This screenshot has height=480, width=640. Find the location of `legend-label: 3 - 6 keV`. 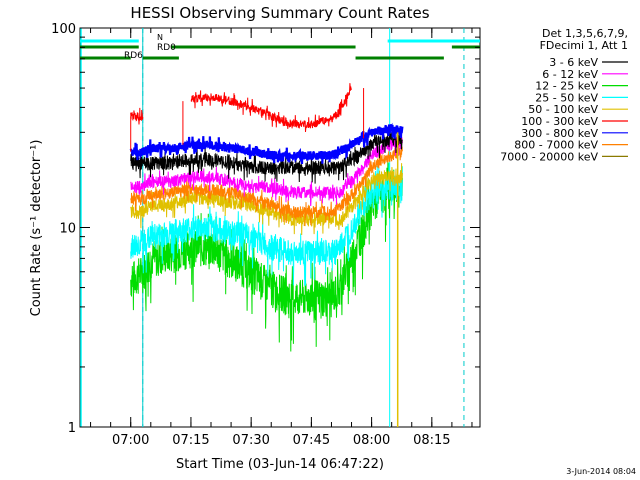

legend-label: 3 - 6 keV is located at coordinates (573, 62).